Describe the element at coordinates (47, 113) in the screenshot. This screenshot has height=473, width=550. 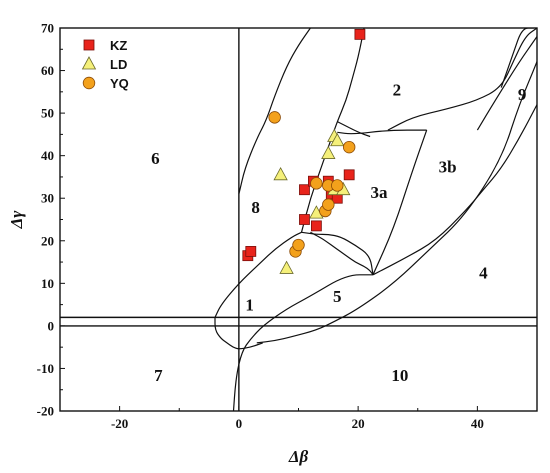
I see `y-tick-label: 50` at that location.